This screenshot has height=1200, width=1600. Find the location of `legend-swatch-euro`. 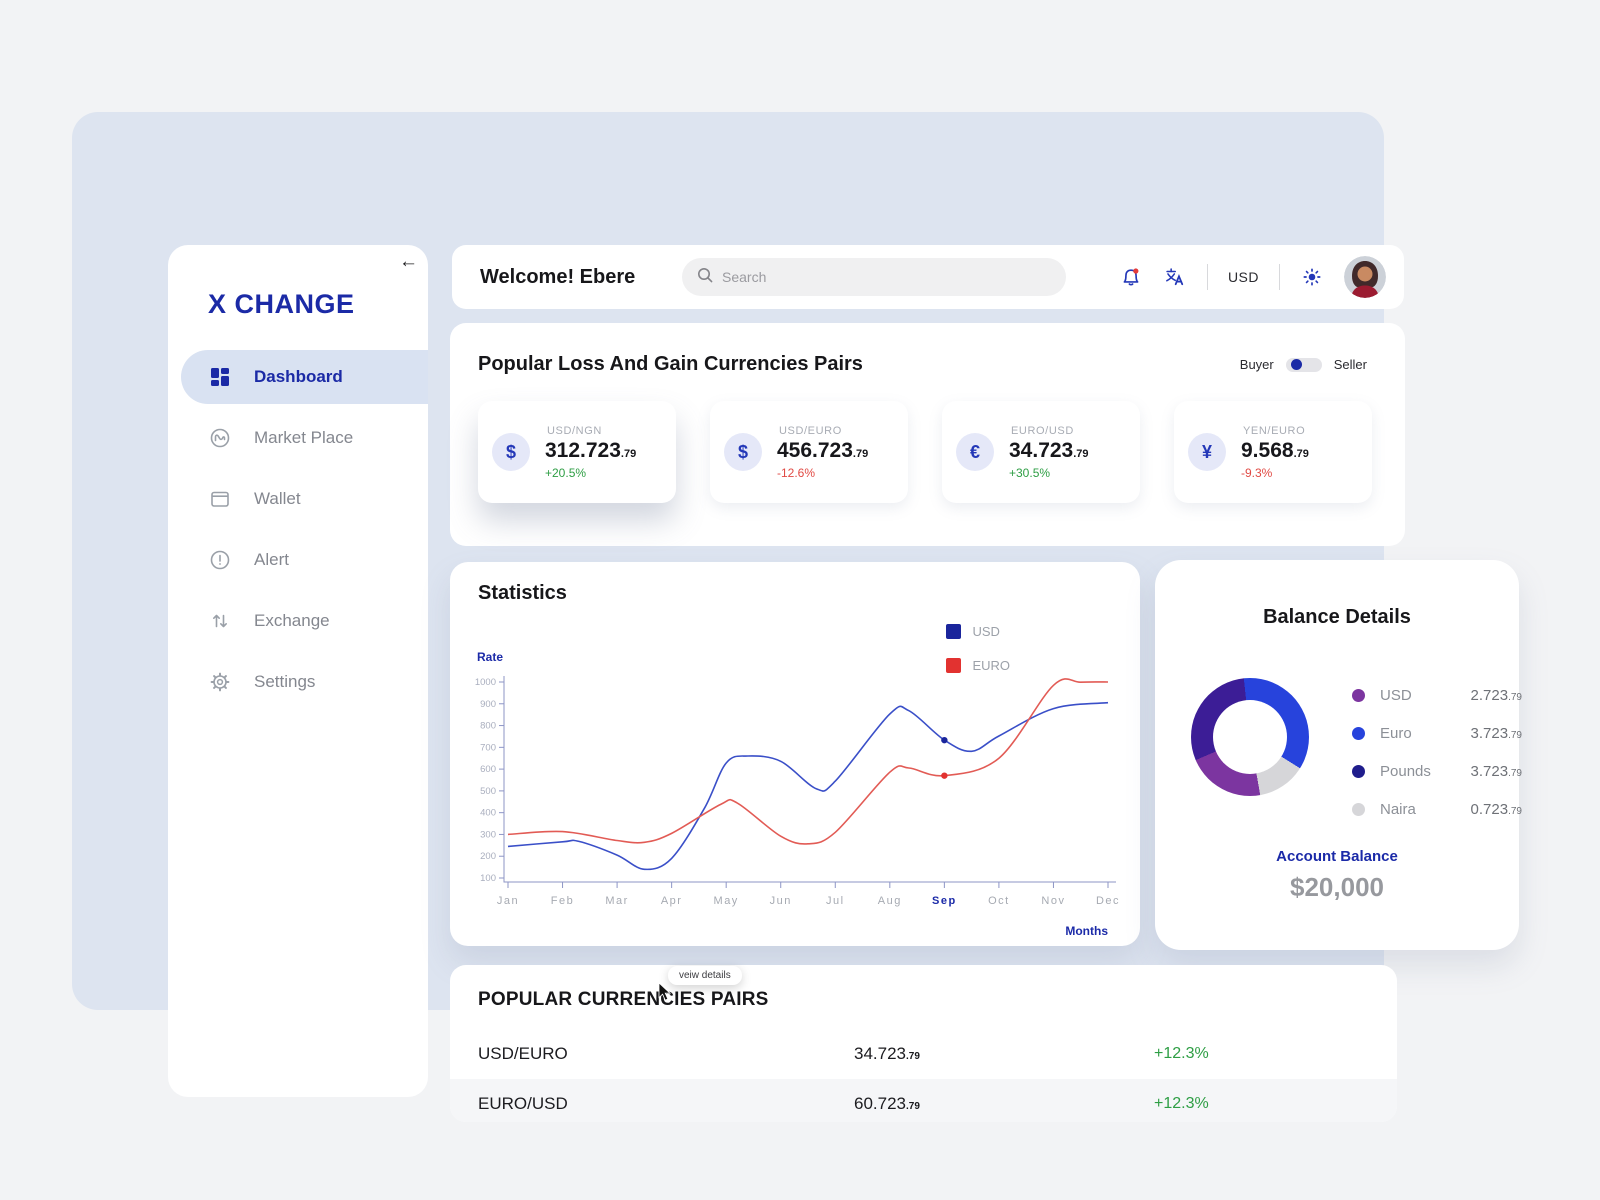

legend-swatch-euro is located at coordinates (954, 665).